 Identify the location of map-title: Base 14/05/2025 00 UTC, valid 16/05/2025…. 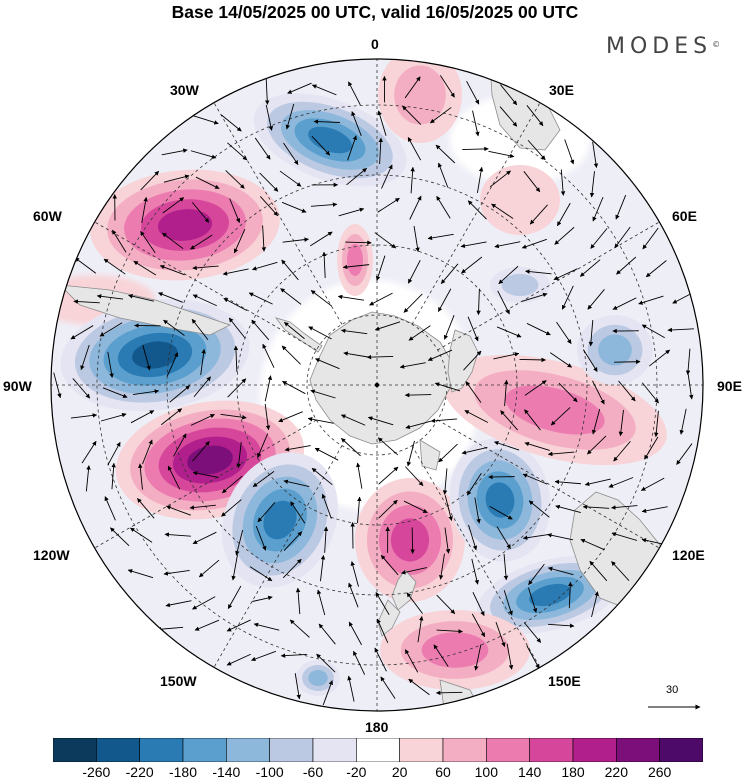
(375, 12).